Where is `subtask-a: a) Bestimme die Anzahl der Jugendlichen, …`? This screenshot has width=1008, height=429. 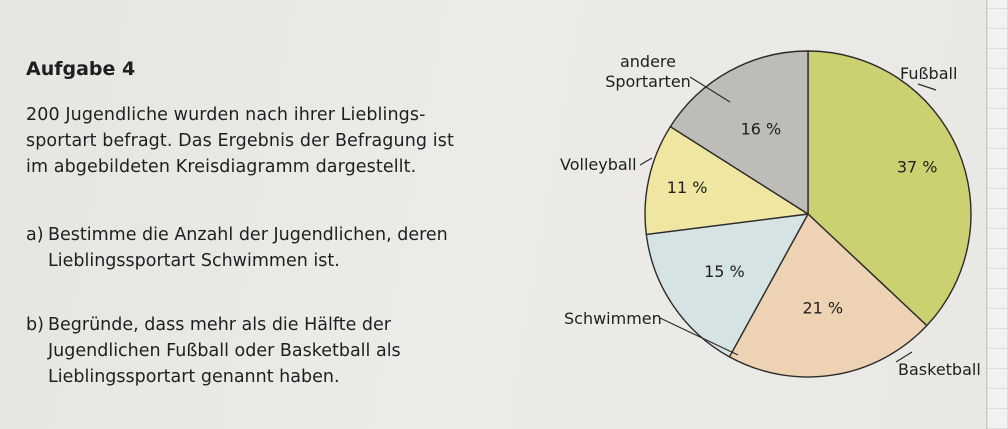
subtask-a: a) Bestimme die Anzahl der Jugendlichen, … is located at coordinates (276, 248).